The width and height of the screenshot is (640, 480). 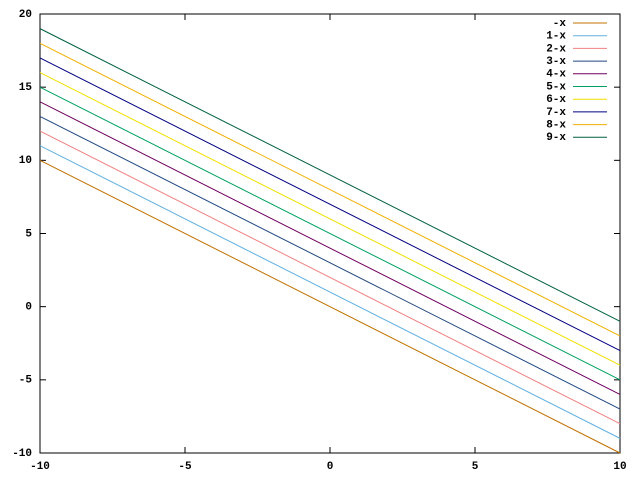 What do you see at coordinates (556, 49) in the screenshot?
I see `legend-label: 2-x` at bounding box center [556, 49].